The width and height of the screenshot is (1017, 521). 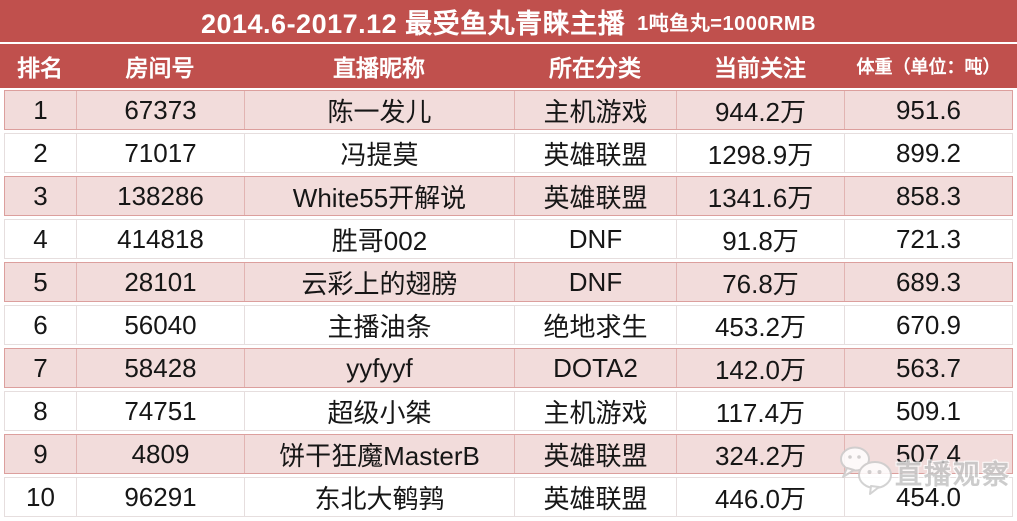 What do you see at coordinates (161, 454) in the screenshot?
I see `cell-room: 4809` at bounding box center [161, 454].